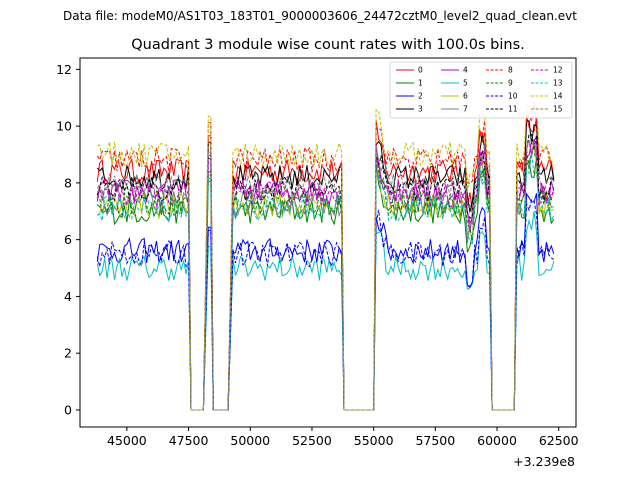 This screenshot has width=640, height=480. I want to click on y-tick-label: 2, so click(68, 353).